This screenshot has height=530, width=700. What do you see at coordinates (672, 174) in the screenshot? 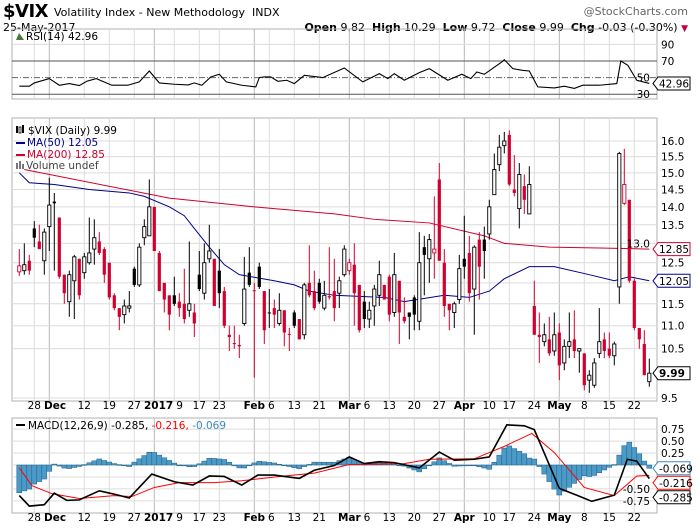
I see `price-tick-label: 15.0` at bounding box center [672, 174].